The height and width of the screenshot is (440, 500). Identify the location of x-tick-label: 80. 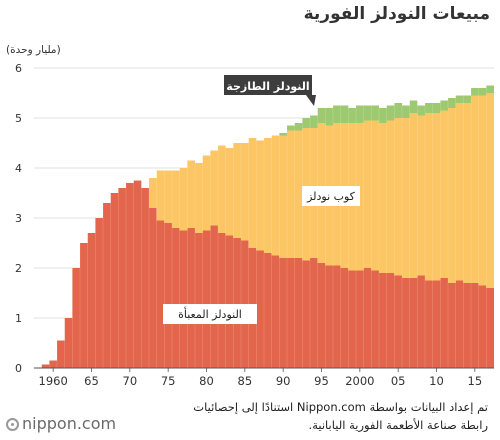
(206, 381).